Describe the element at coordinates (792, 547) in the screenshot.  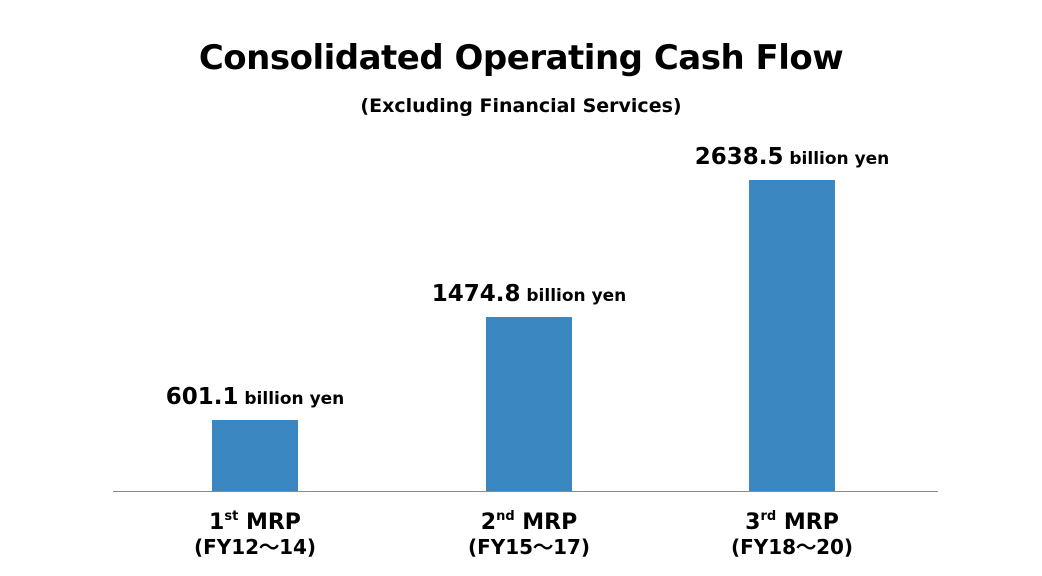
I see `category-period: (FY18〜20)` at that location.